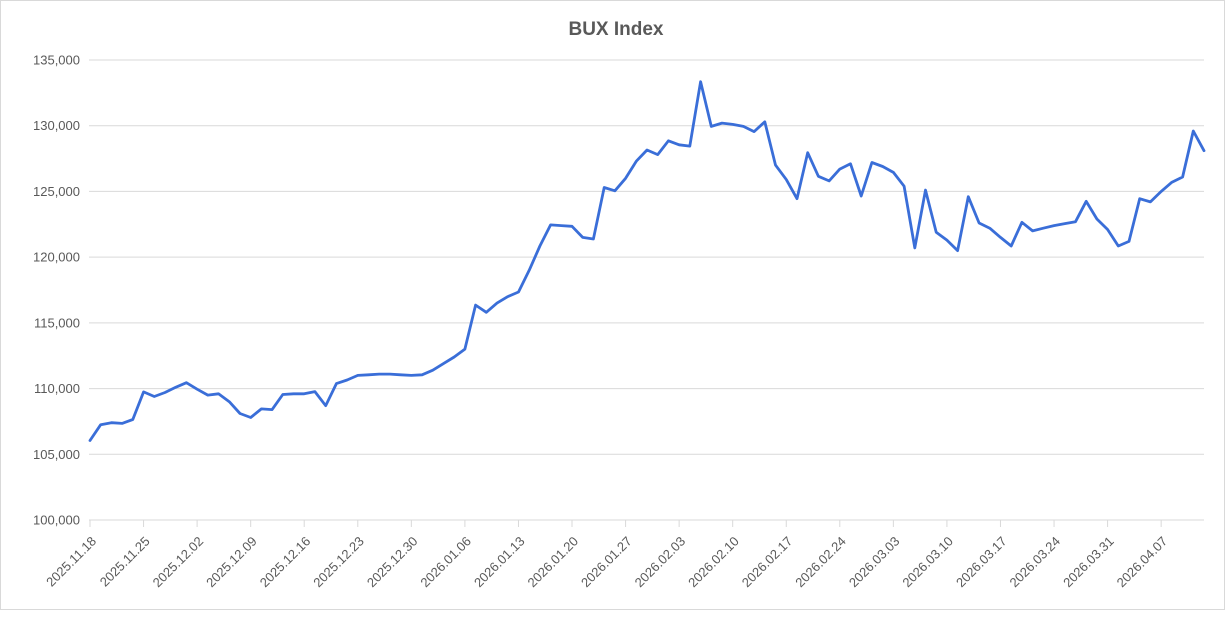 The width and height of the screenshot is (1230, 618). Describe the element at coordinates (615, 29) in the screenshot. I see `chart-title: BUX Index` at that location.